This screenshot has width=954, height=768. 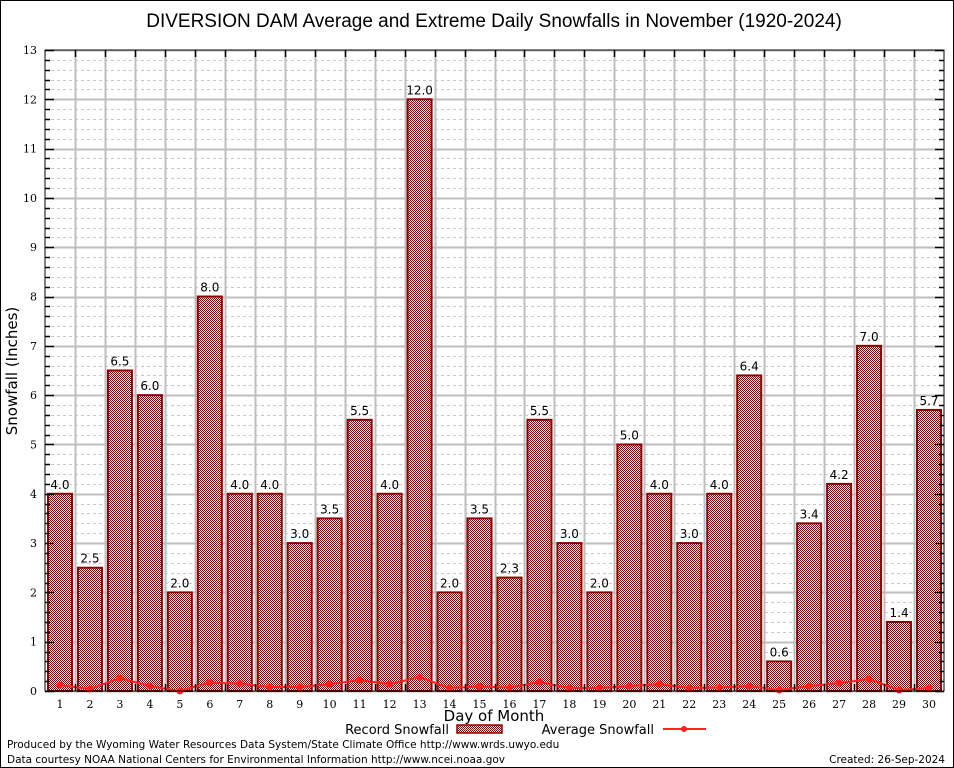 I want to click on x-tick-label: 6, so click(x=209, y=704).